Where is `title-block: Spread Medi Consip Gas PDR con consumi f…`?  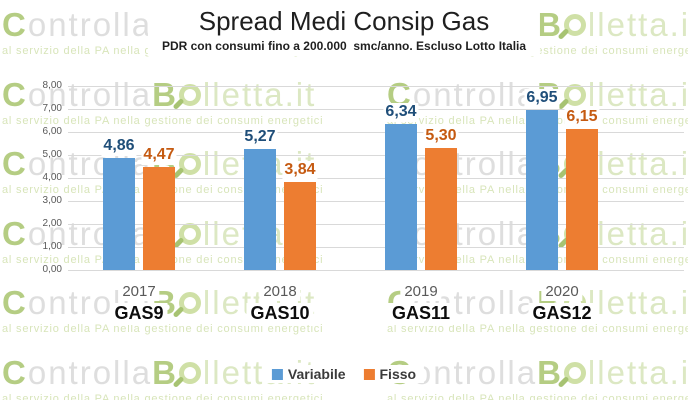
title-block: Spread Medi Consip Gas PDR con consumi f… is located at coordinates (344, 30).